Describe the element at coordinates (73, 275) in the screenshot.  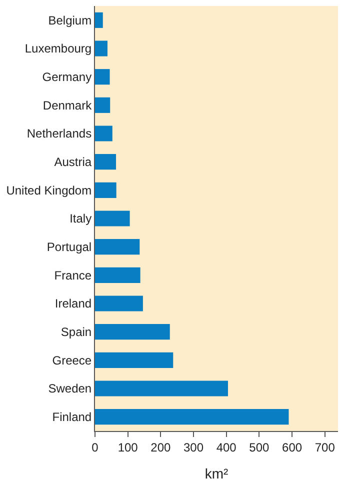
I see `y-tick-label: France` at that location.